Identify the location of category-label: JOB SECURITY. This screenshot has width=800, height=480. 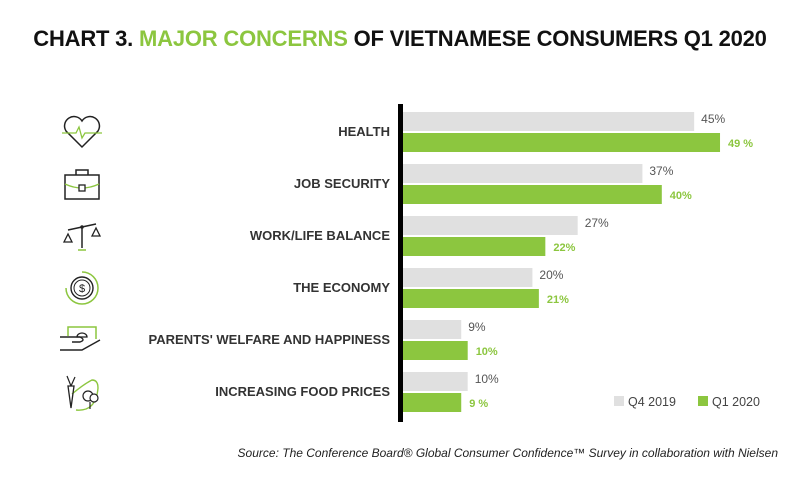
(342, 183).